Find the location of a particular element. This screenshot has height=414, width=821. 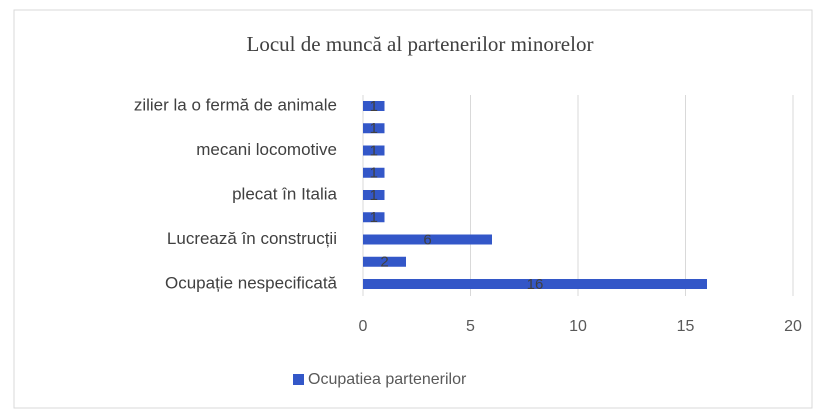

legend-label: Ocupatiea partenerilor is located at coordinates (387, 379).